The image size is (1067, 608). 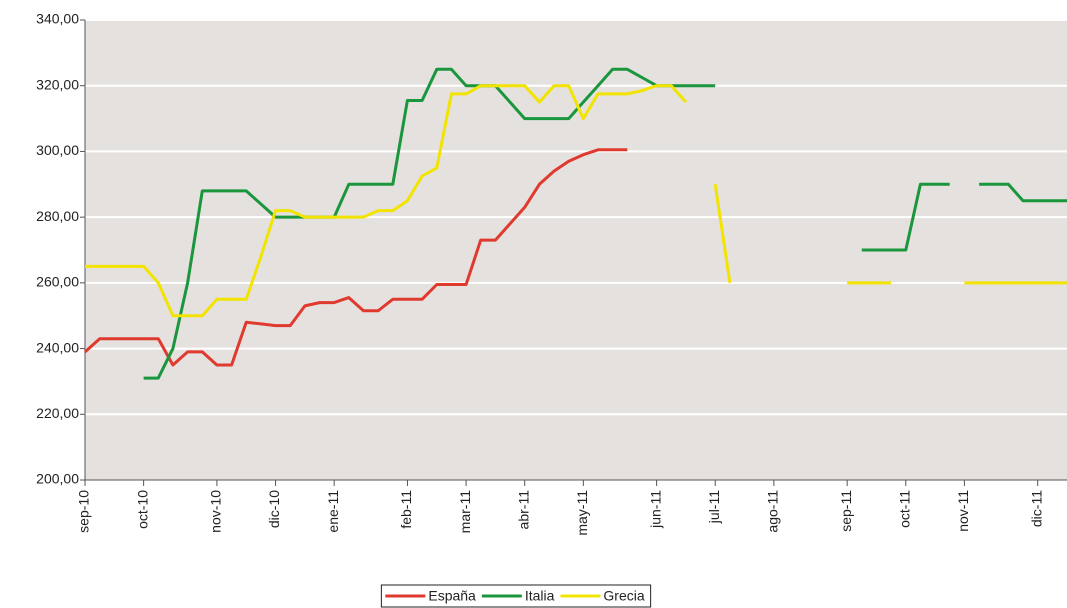 What do you see at coordinates (57, 19) in the screenshot?
I see `y-tick-label: 340,00` at bounding box center [57, 19].